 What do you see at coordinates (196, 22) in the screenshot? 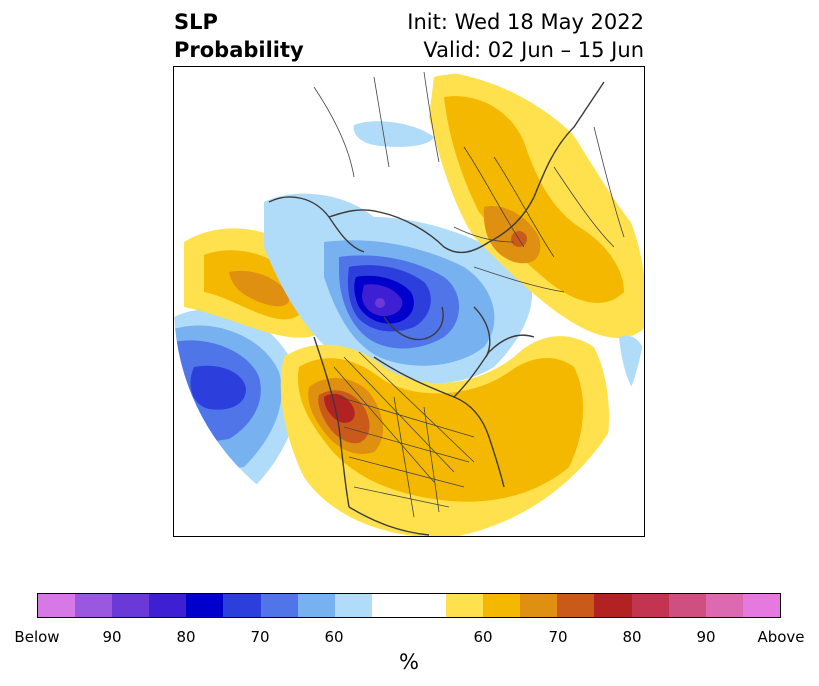
I see `title-variable: SLP` at bounding box center [196, 22].